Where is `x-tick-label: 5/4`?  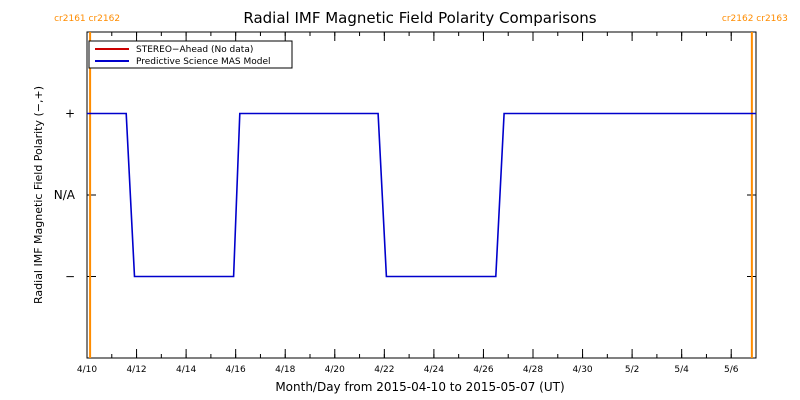 x-tick-label: 5/4 is located at coordinates (681, 370).